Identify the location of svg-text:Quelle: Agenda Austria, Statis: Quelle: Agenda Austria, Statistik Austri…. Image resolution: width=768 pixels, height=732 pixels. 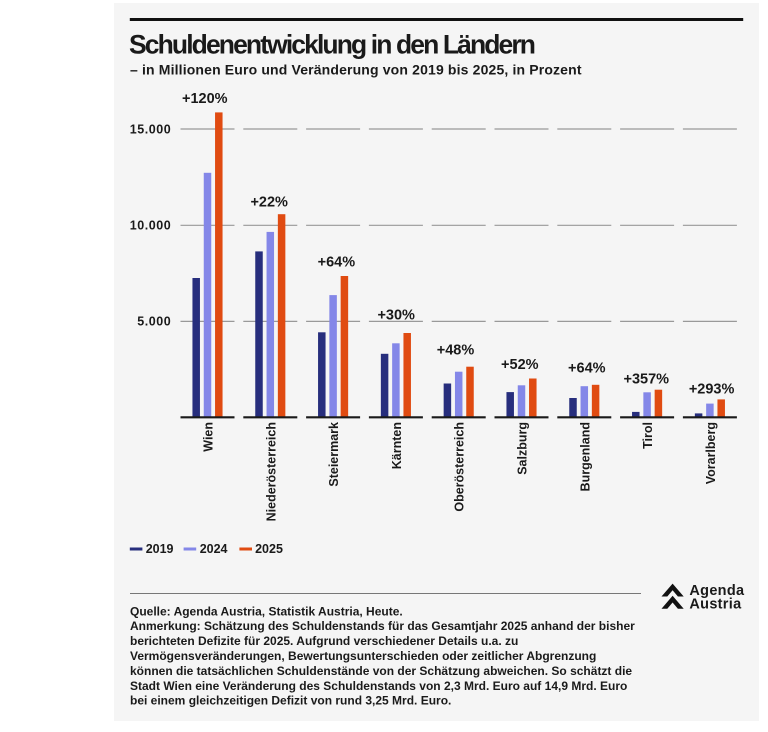
(266, 611).